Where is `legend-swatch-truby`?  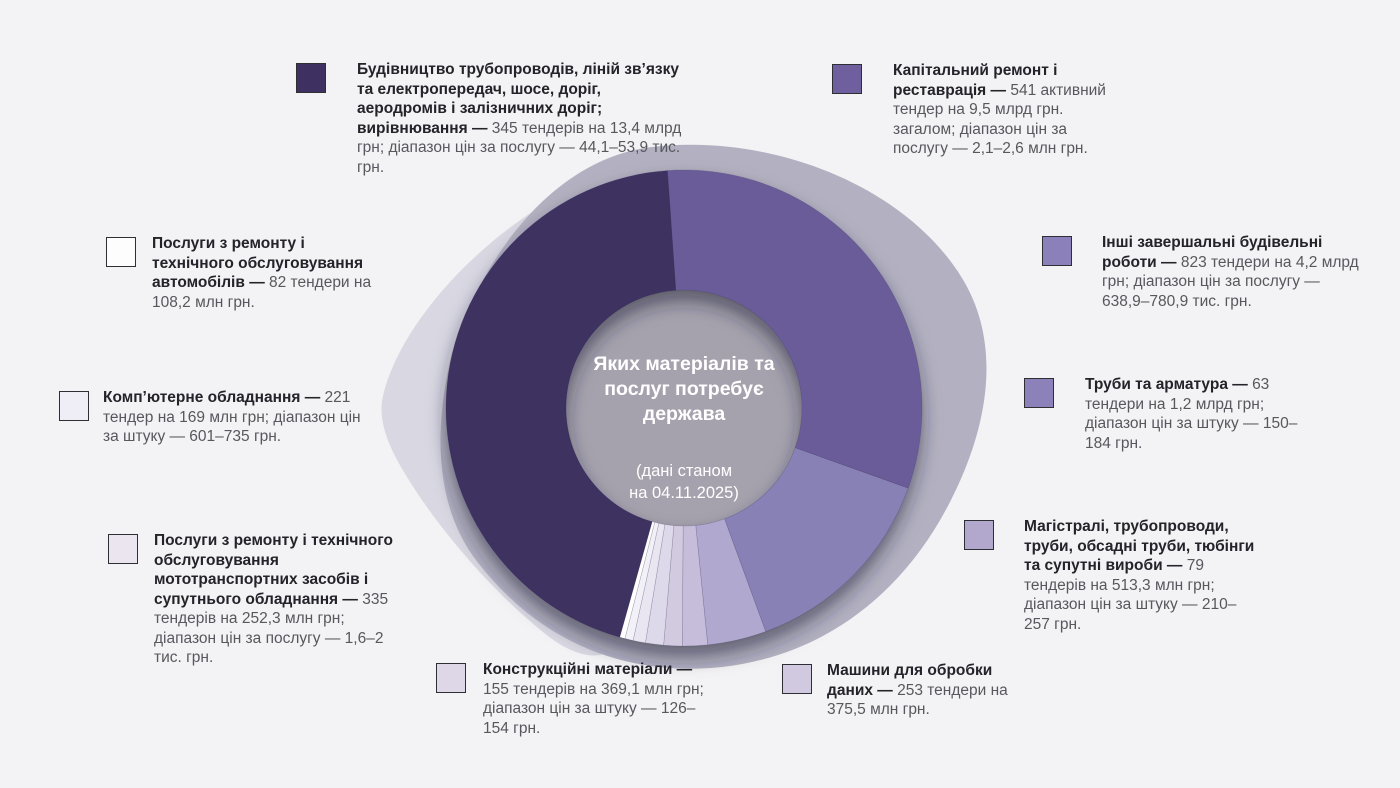 legend-swatch-truby is located at coordinates (1039, 393).